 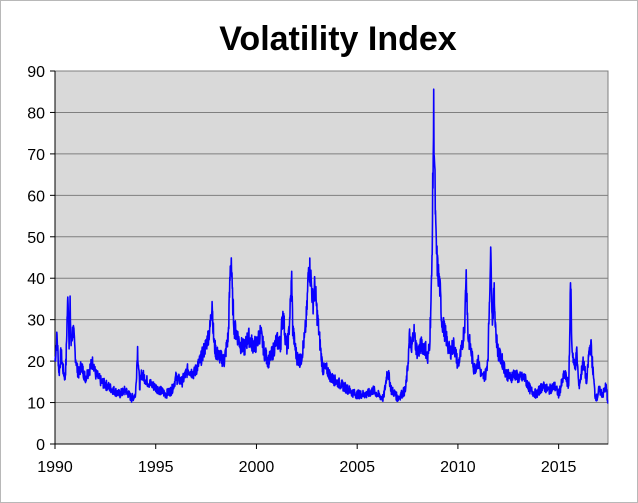 I want to click on y-tick-label: 0, so click(x=40, y=445).